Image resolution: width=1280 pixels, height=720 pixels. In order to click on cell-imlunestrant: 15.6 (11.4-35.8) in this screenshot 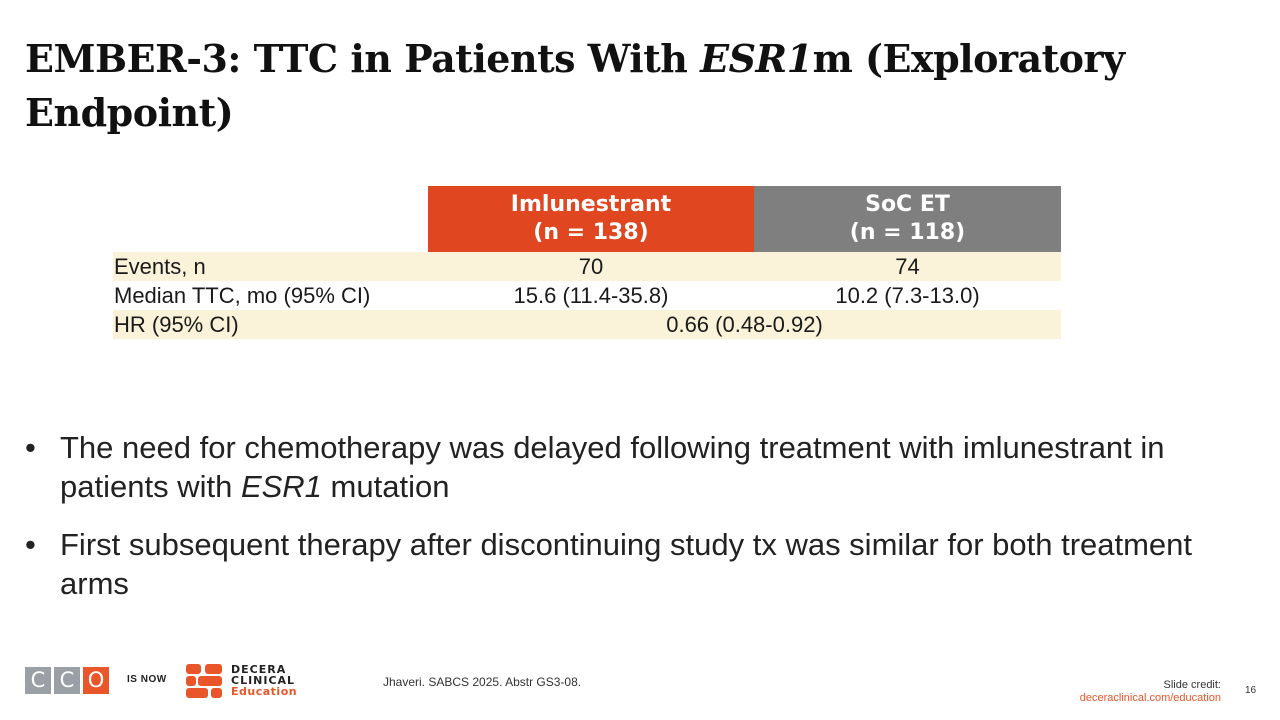, I will do `click(591, 295)`.